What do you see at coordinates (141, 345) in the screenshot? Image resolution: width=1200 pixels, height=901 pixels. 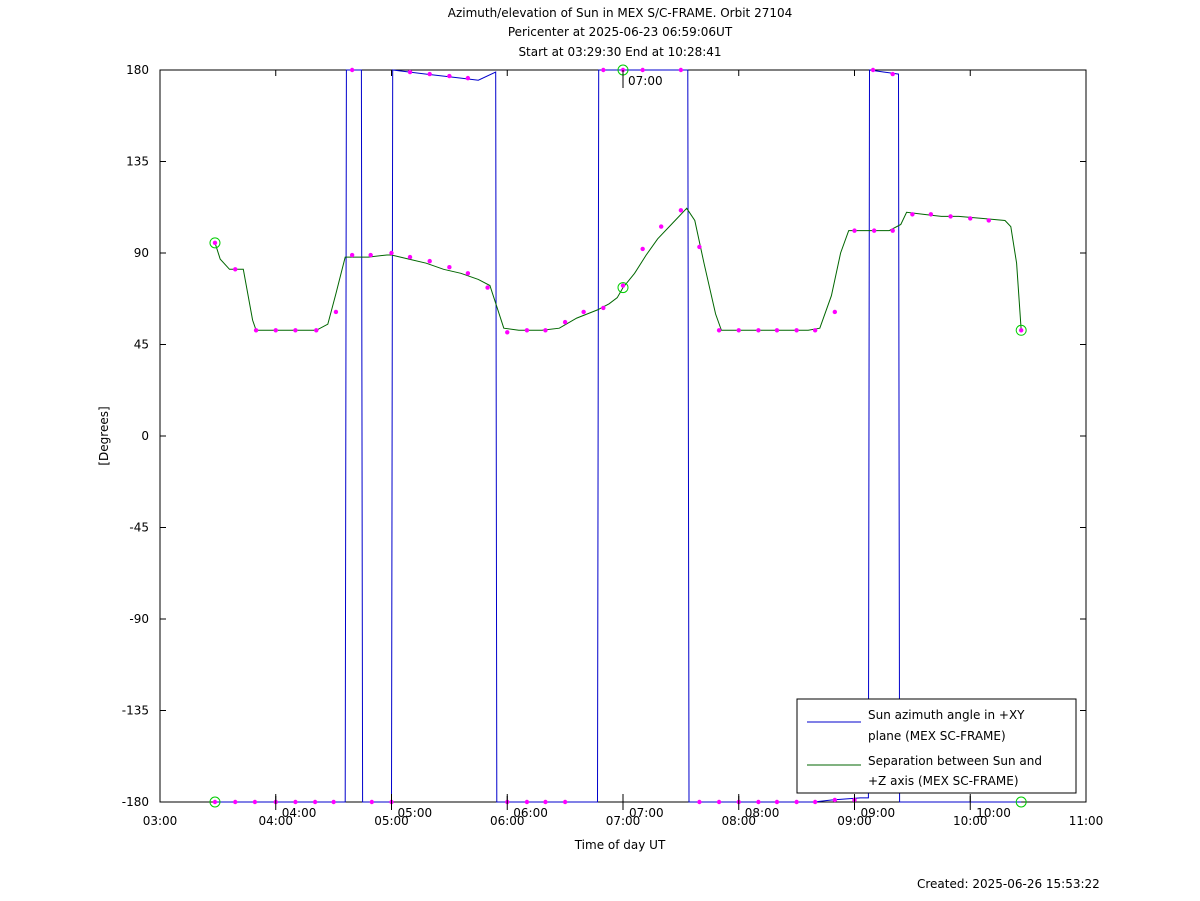 I see `y-tick-label: 45` at bounding box center [141, 345].